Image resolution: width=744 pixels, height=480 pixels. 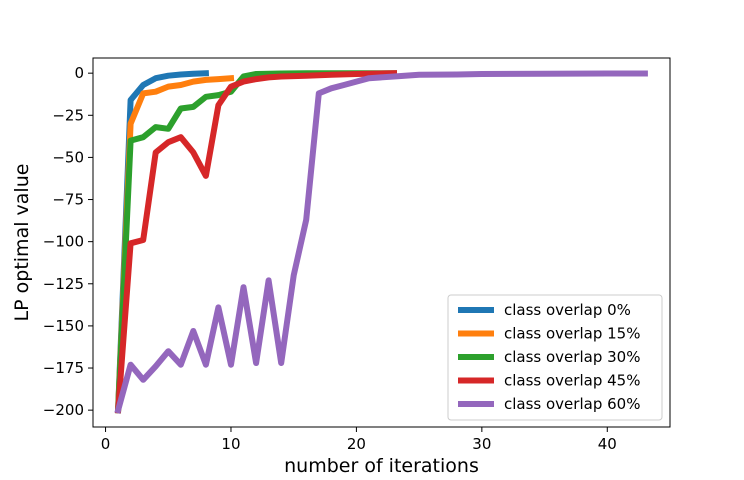 I want to click on y-tick-label: −100, so click(x=63, y=242).